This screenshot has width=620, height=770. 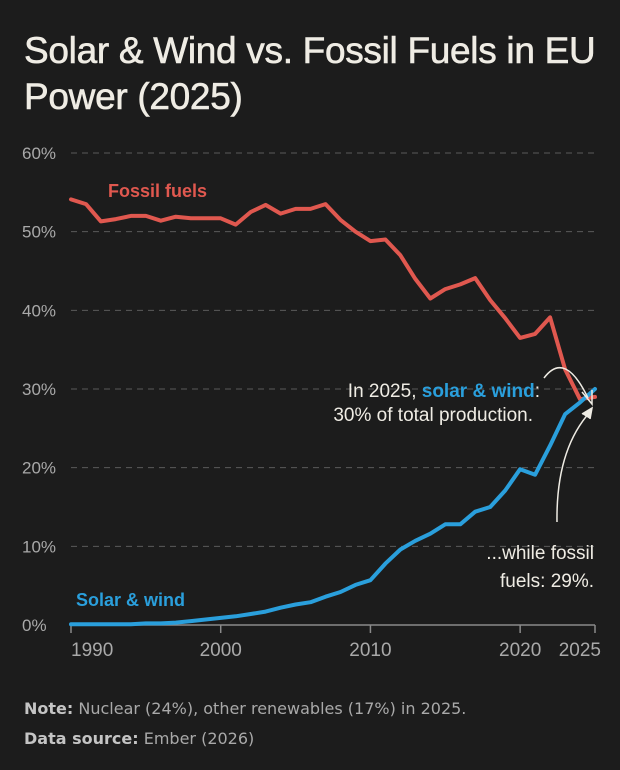 I want to click on x-tick-label: 2020, so click(x=520, y=650).